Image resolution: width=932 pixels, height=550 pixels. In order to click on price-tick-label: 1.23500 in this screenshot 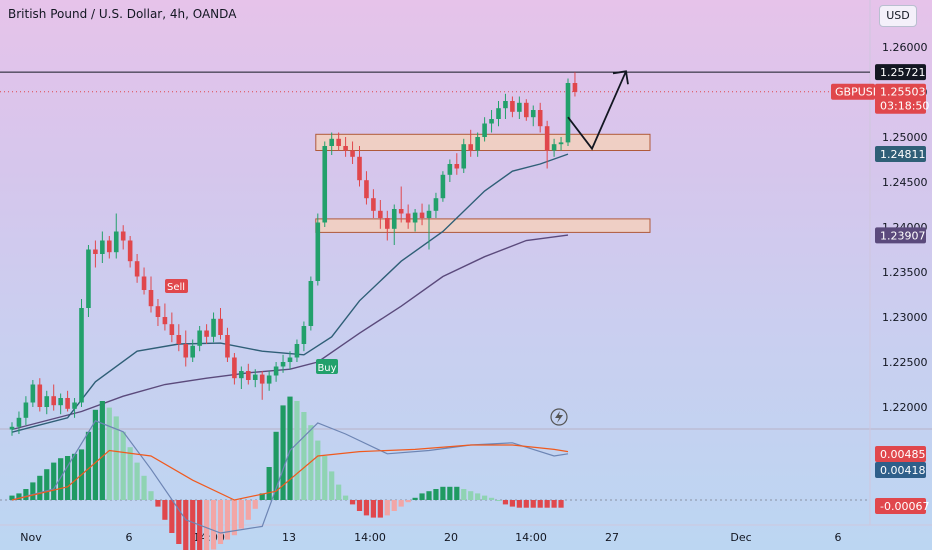, I will do `click(905, 272)`.